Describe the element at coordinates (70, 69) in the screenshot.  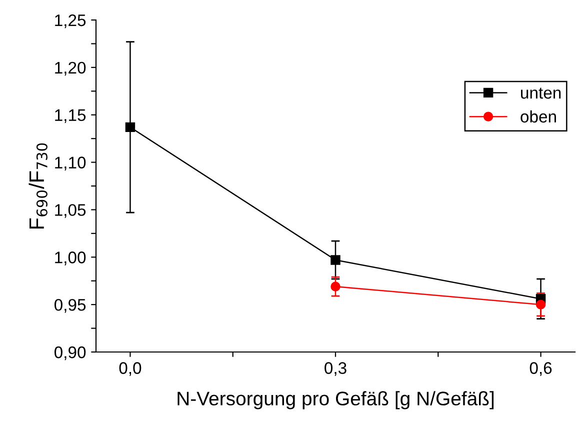
I see `y-tick-label: 1,20` at that location.